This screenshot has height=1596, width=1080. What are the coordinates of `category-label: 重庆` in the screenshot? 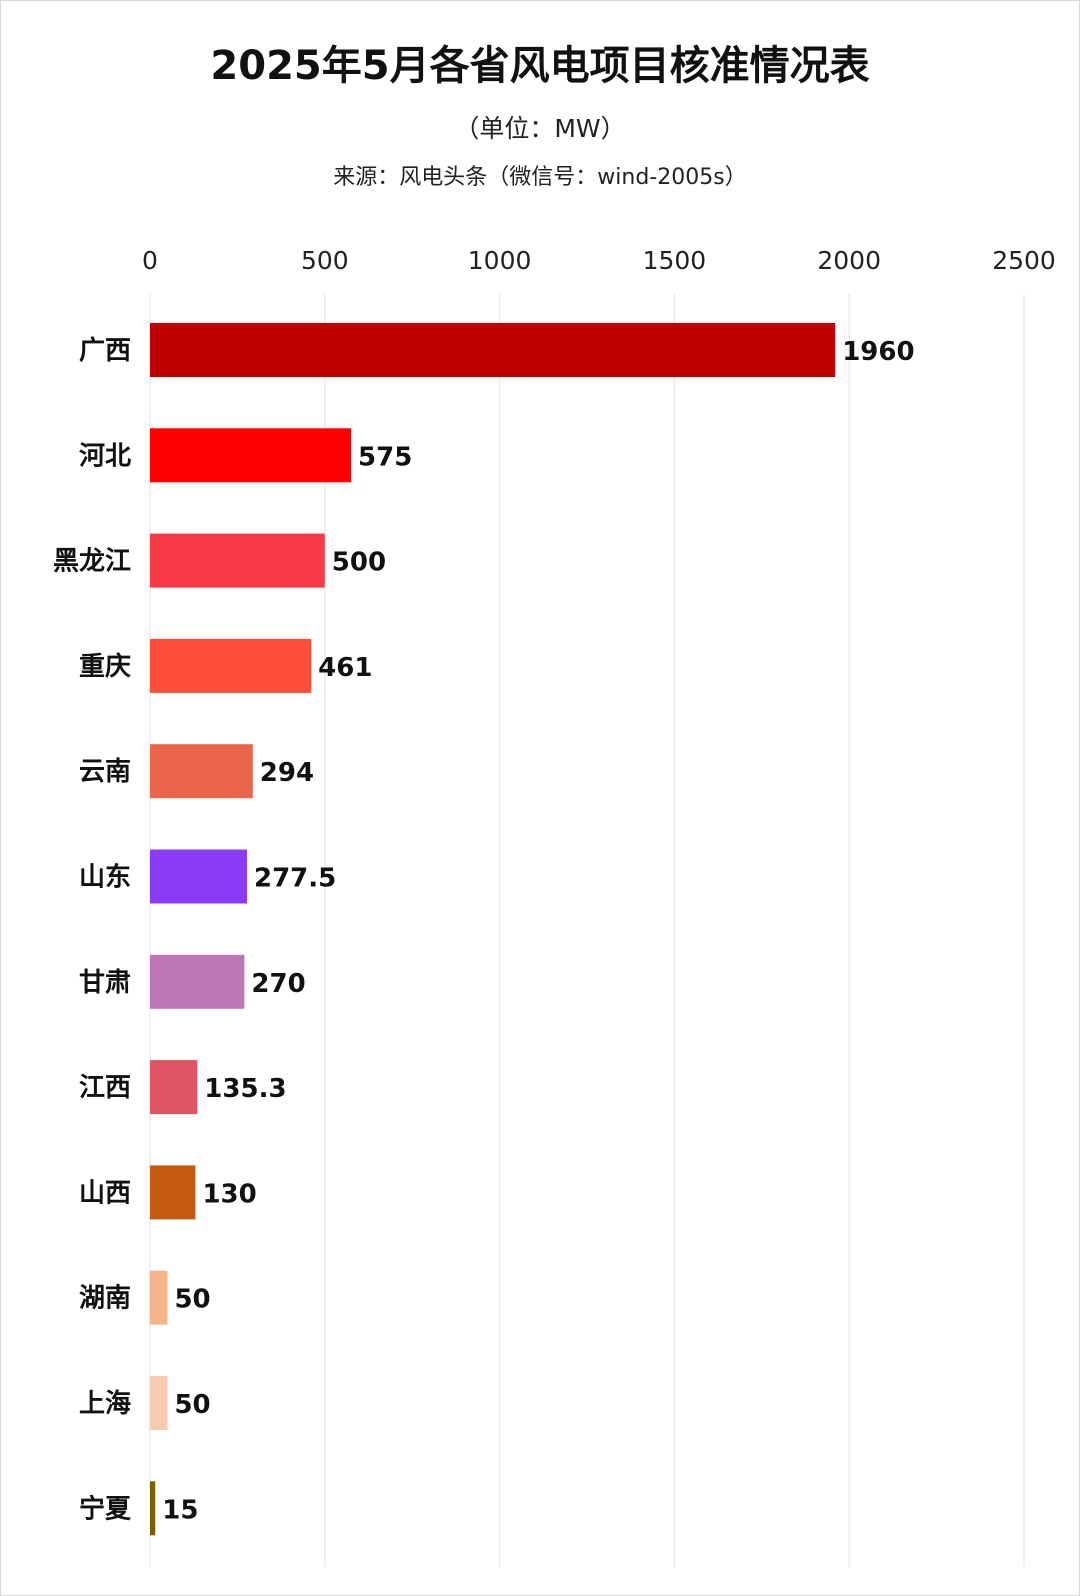 It's located at (105, 666).